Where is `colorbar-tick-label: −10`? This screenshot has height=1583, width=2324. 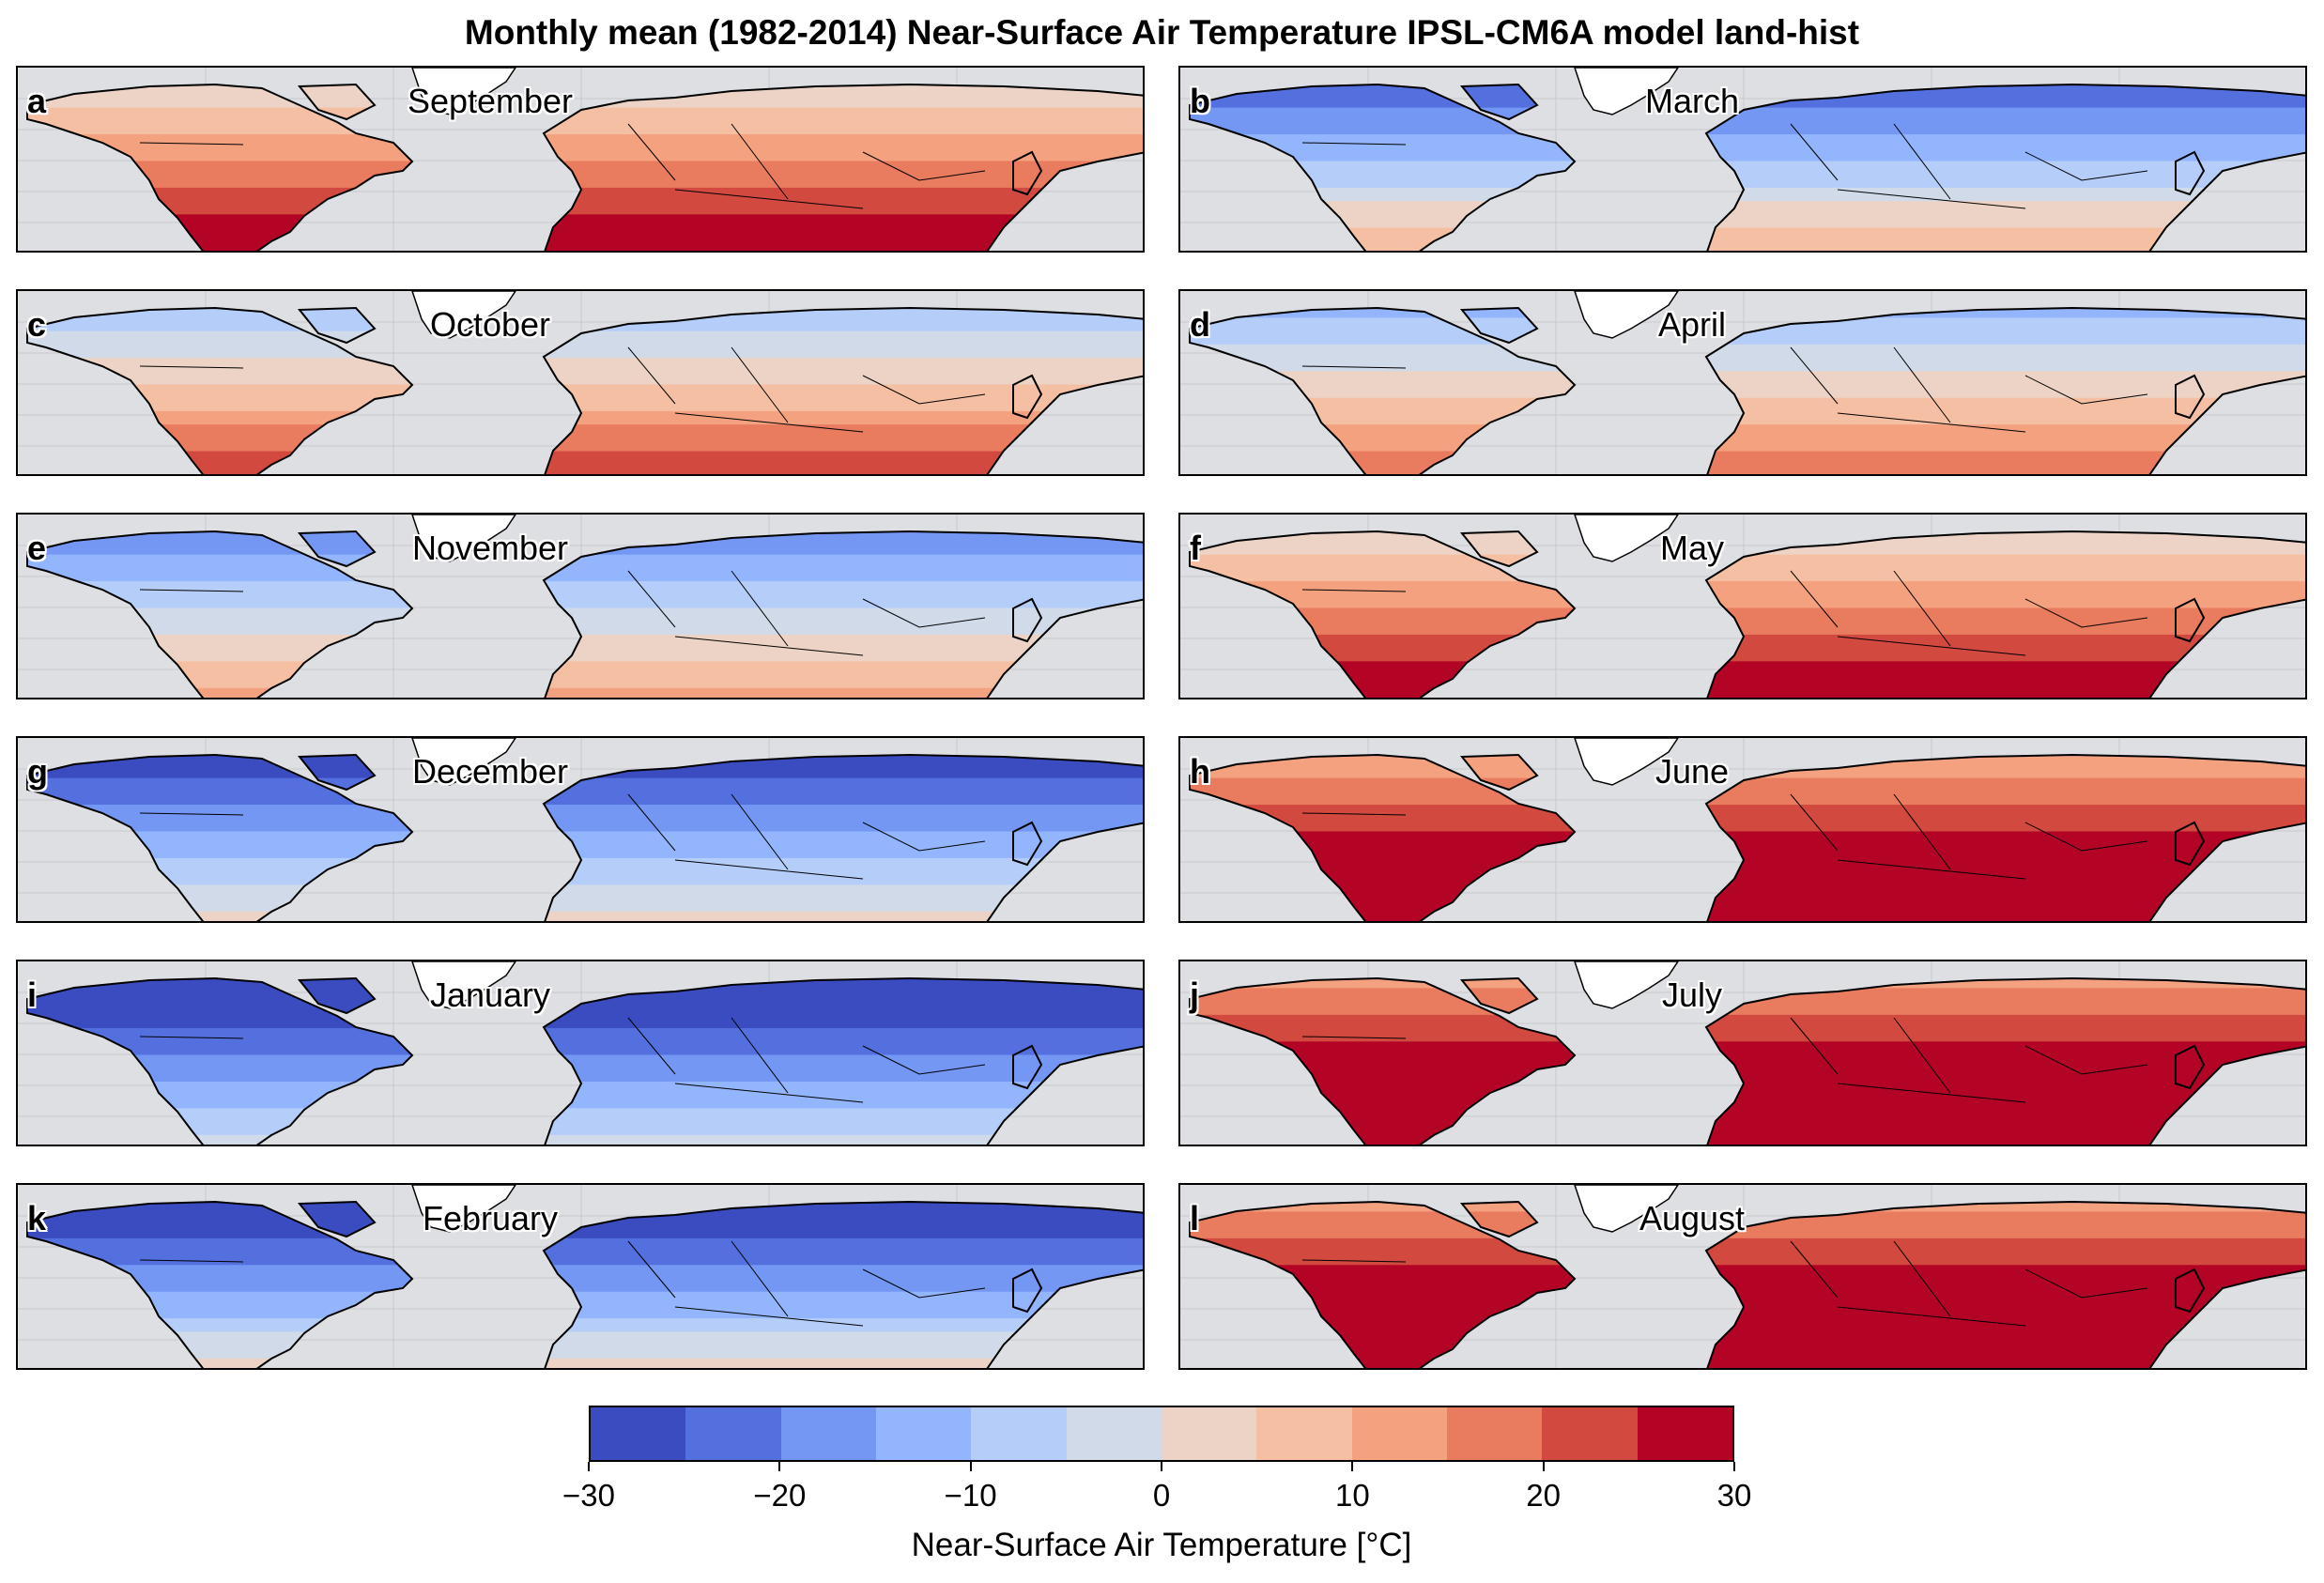
colorbar-tick-label: −10 is located at coordinates (970, 1495).